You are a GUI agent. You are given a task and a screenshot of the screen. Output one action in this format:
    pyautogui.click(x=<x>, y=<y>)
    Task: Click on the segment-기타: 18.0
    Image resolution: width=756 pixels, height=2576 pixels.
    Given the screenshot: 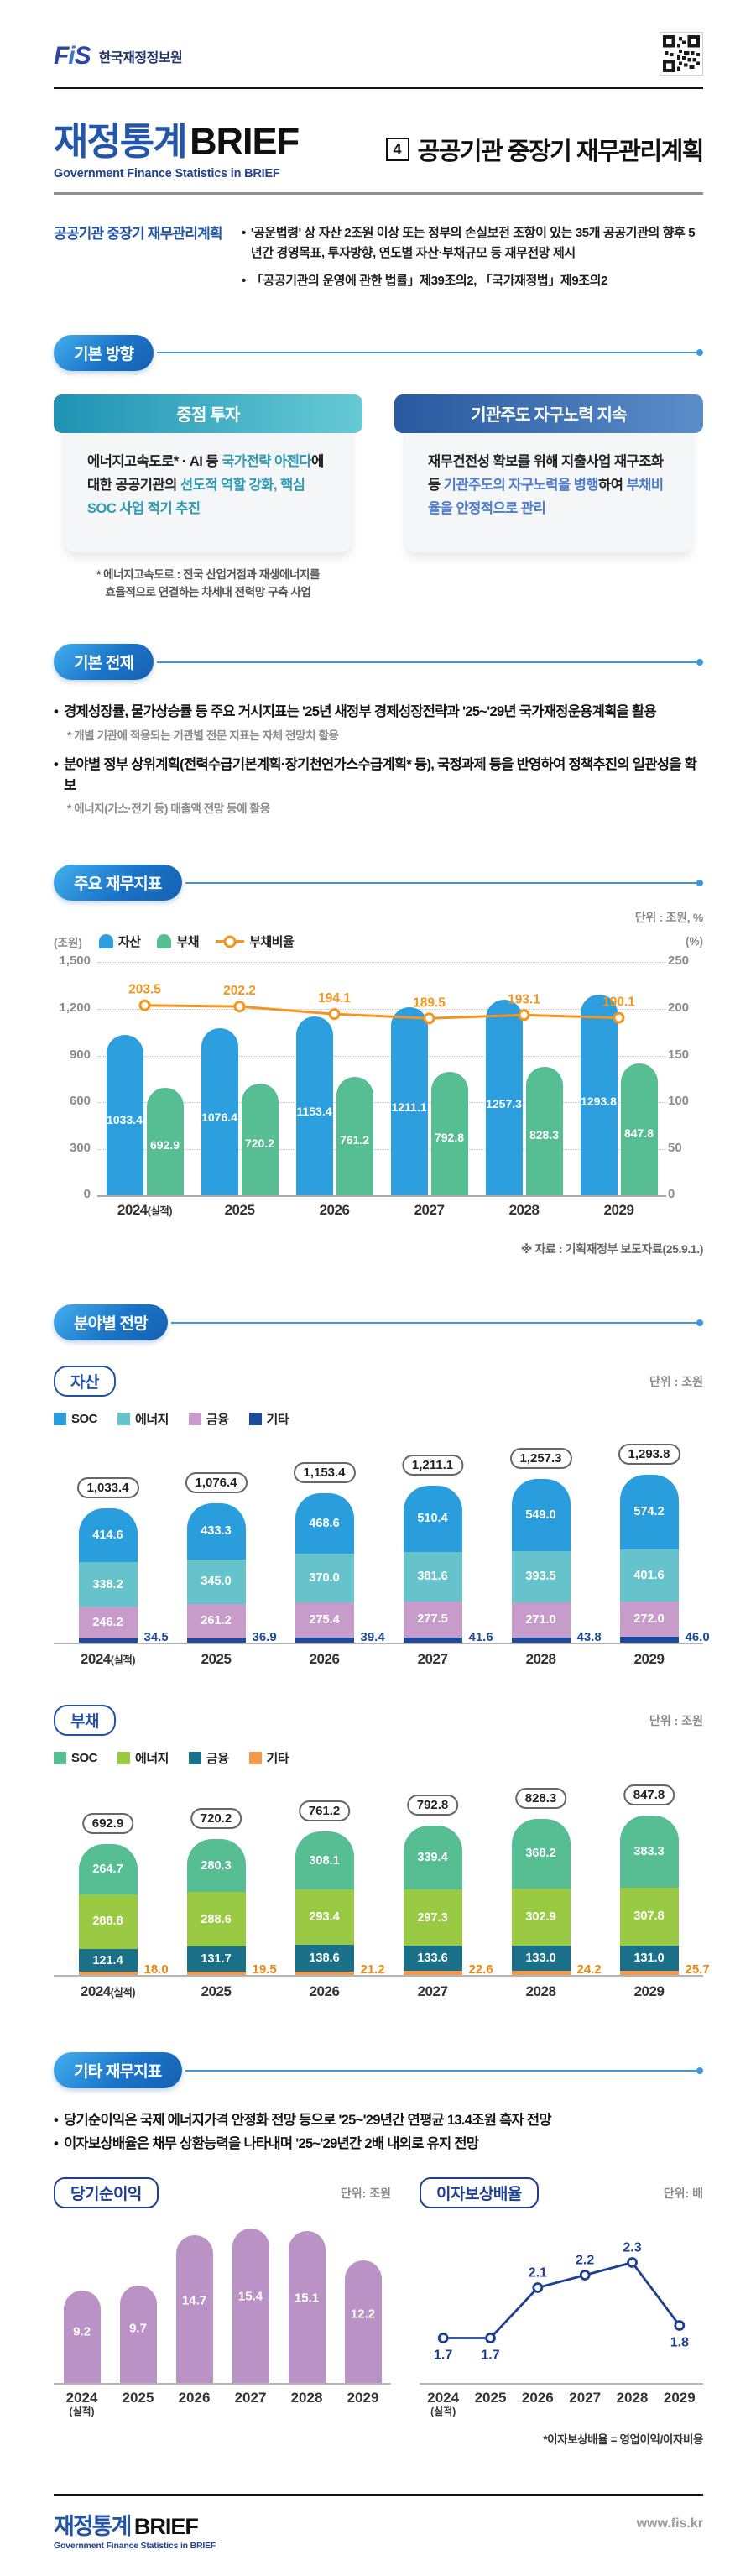 What is the action you would take?
    pyautogui.click(x=124, y=1969)
    